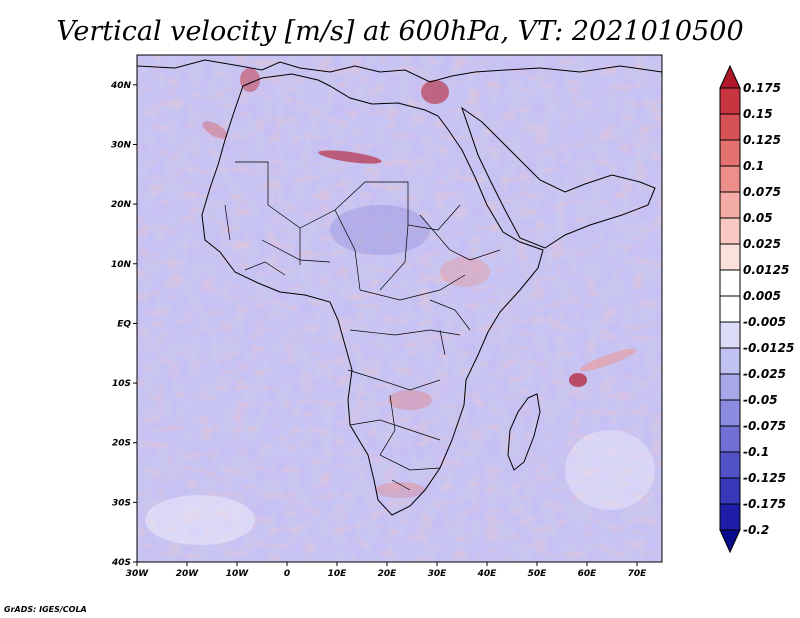 Image resolution: width=800 pixels, height=618 pixels. I want to click on y-tick-label: 10N, so click(121, 265).